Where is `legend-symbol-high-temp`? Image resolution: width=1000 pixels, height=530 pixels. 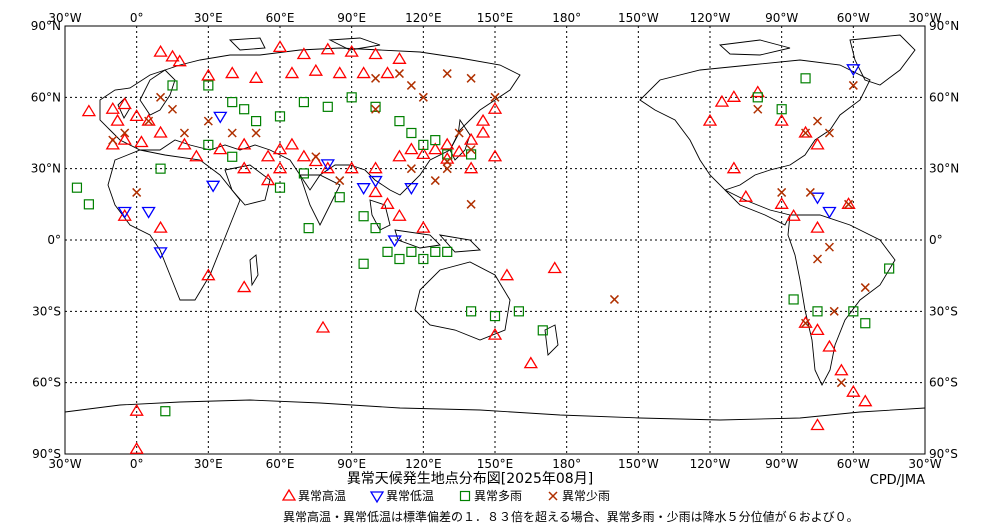
legend-symbol-high-temp is located at coordinates (289, 494).